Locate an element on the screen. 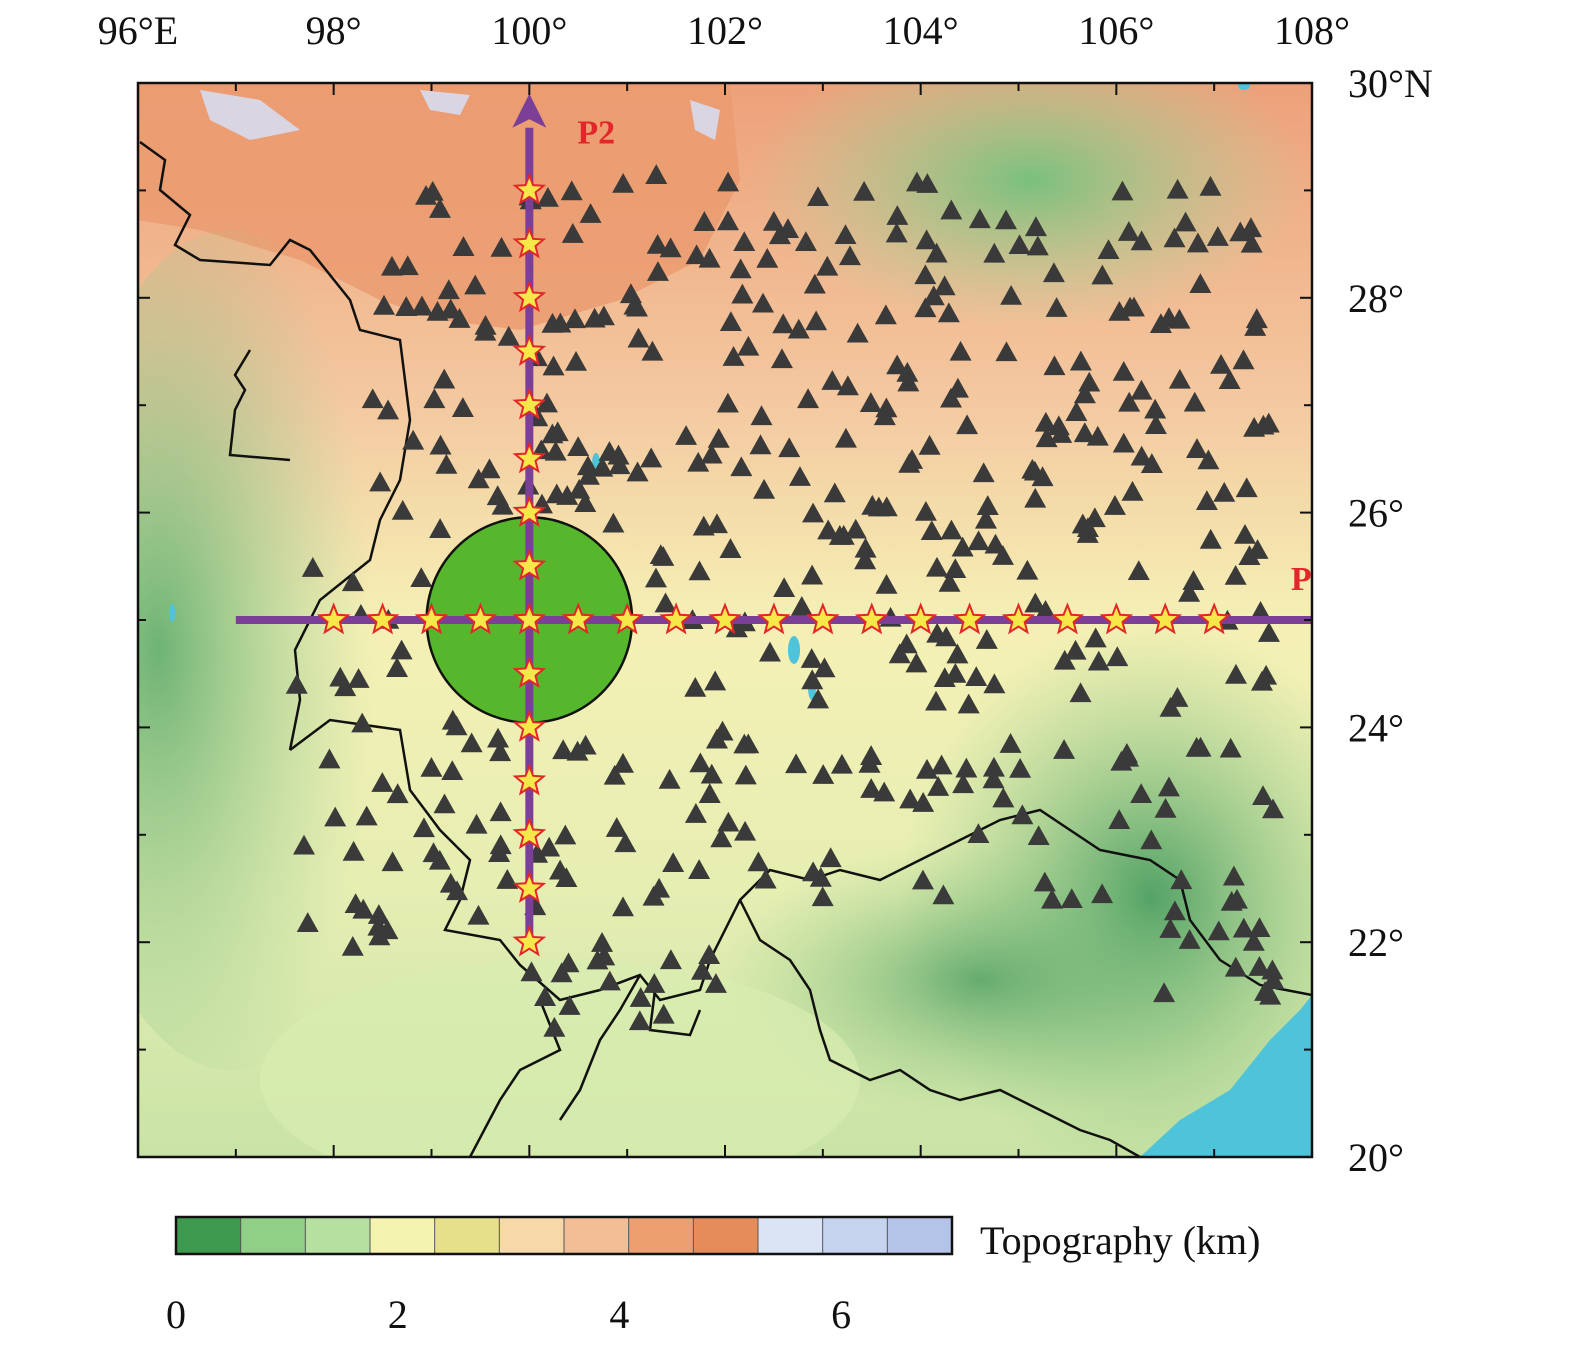  sichuan-basin is located at coordinates (1030, 206).